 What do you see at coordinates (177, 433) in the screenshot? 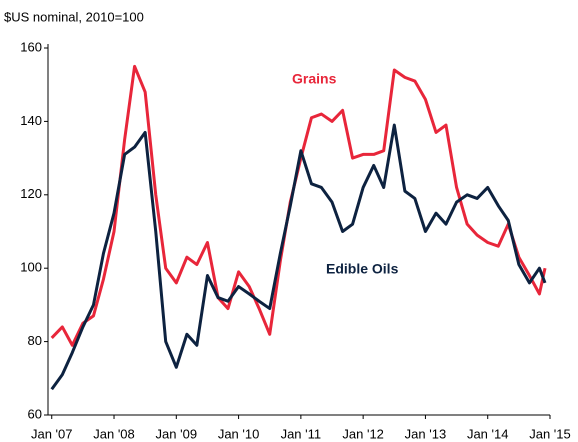
I see `x-tick-label: Jan '09` at bounding box center [177, 433].